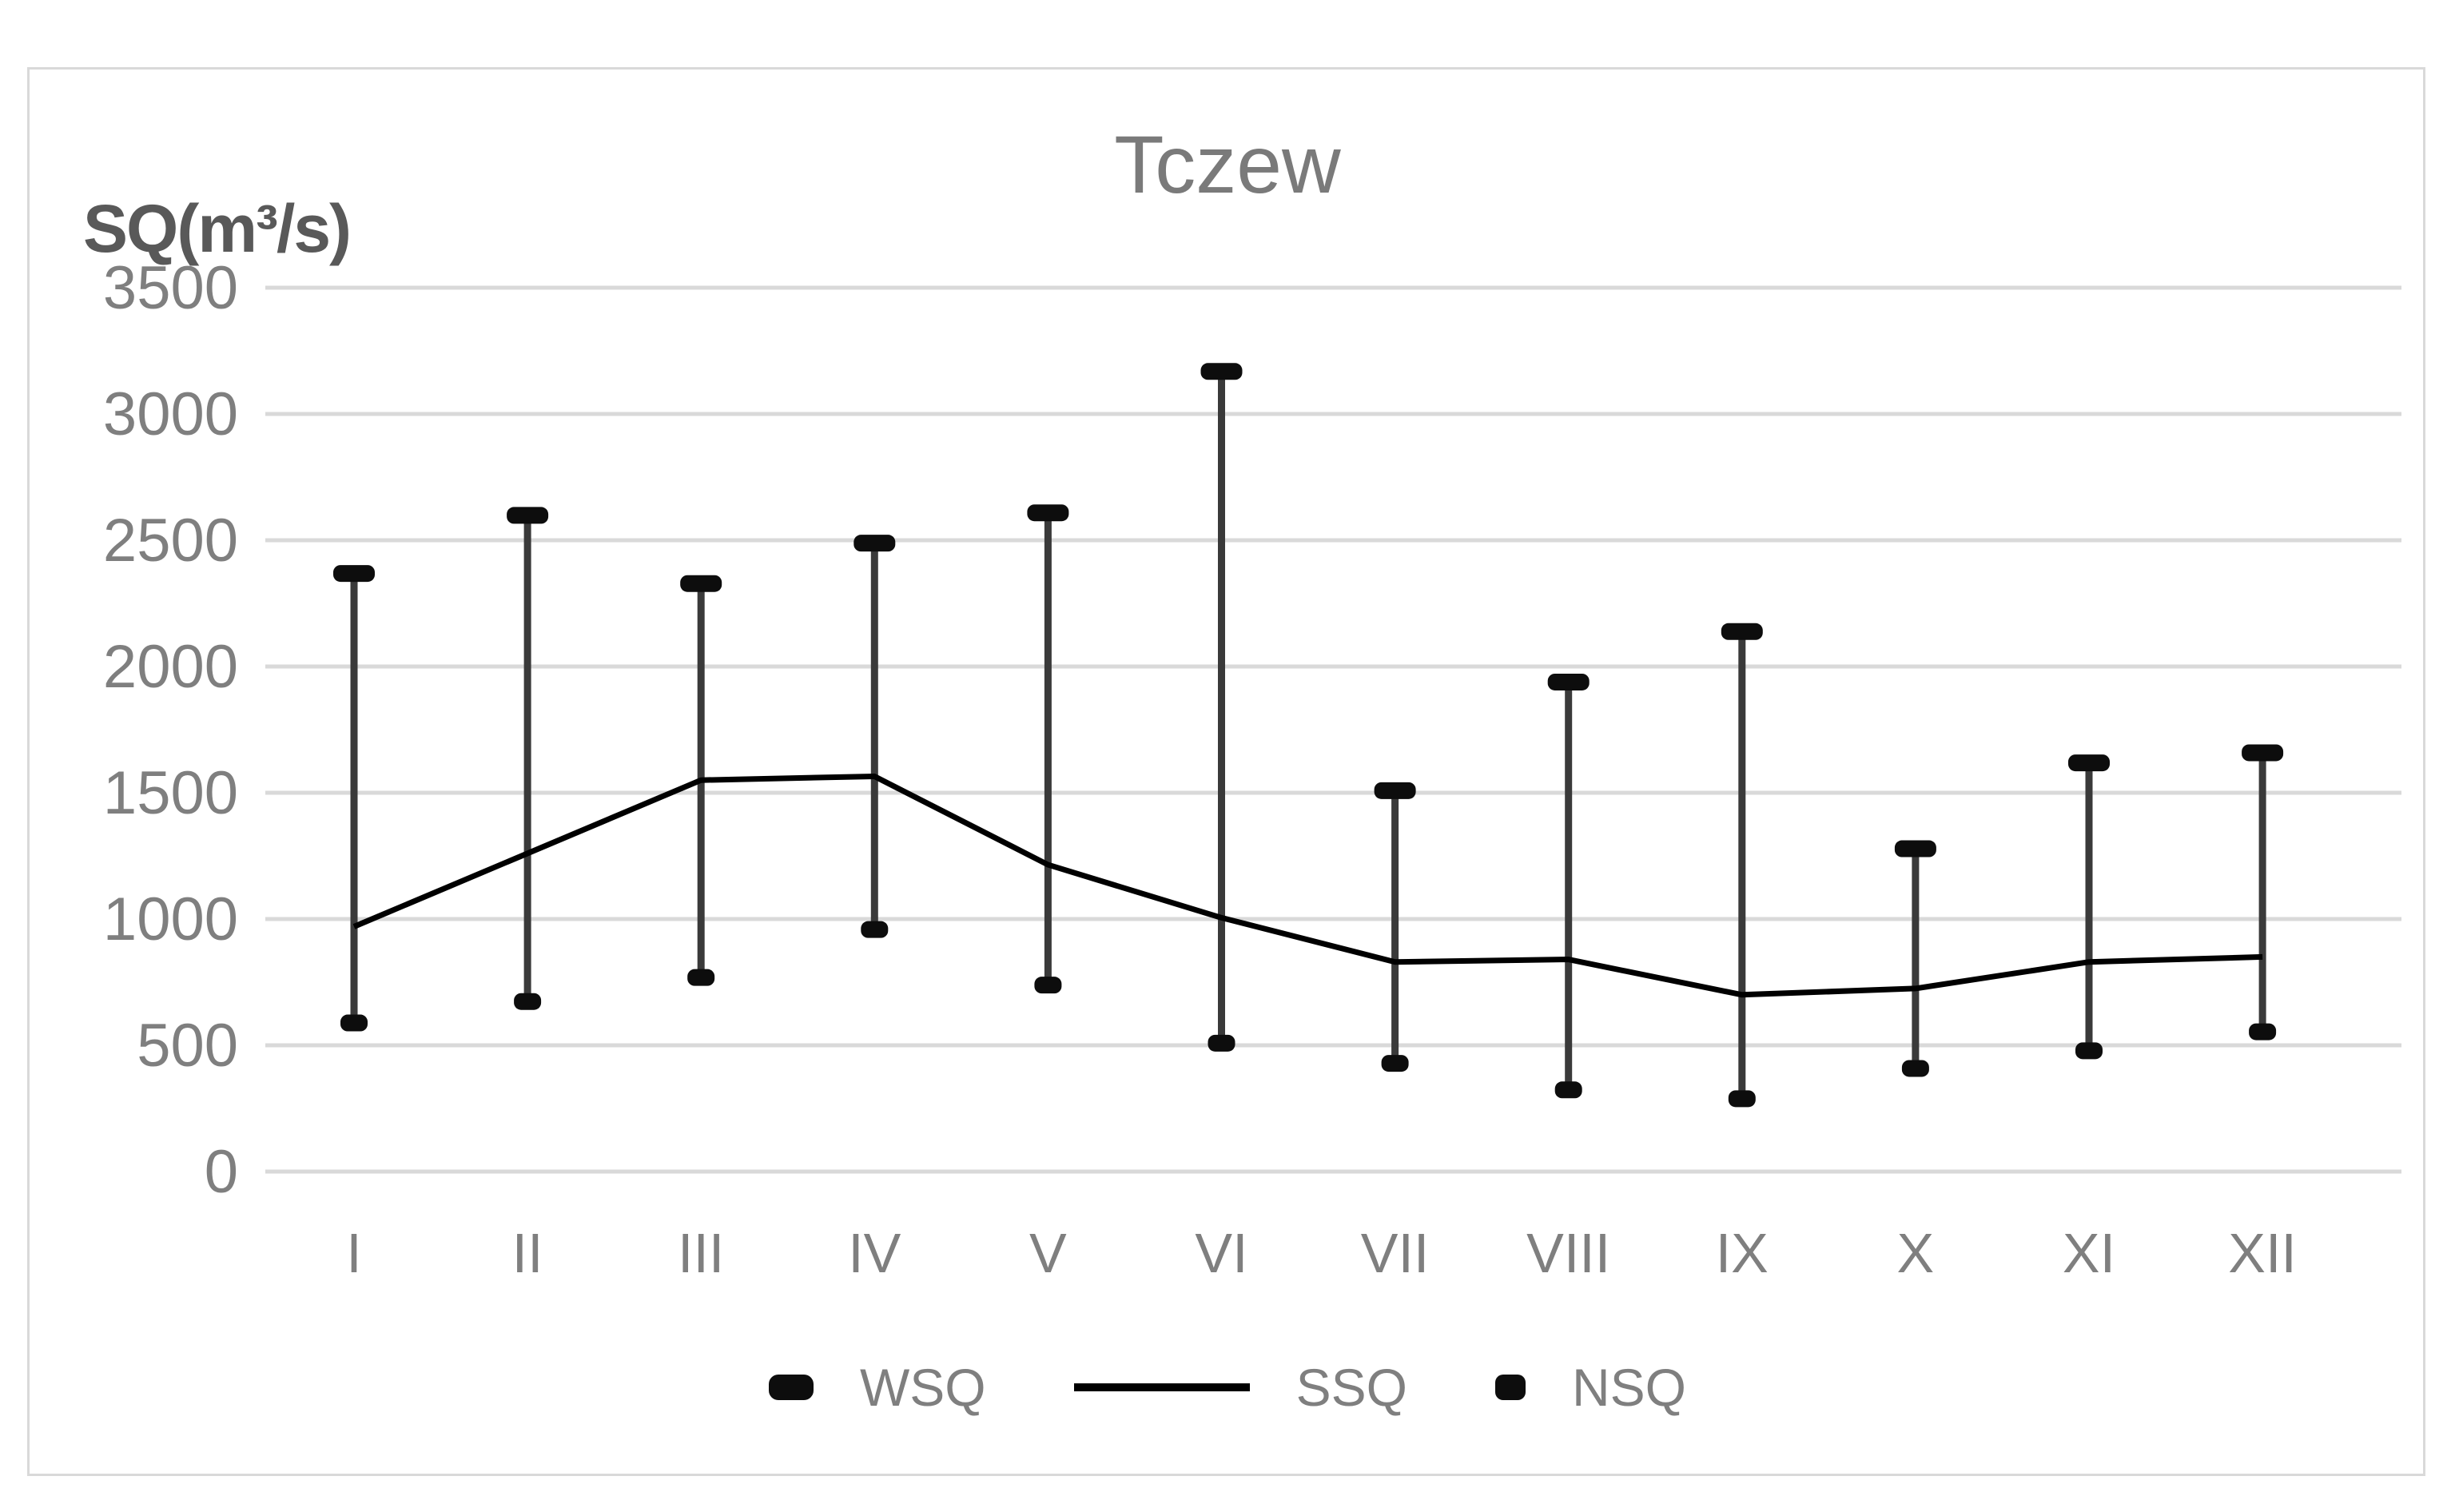 This screenshot has height=1512, width=2455. I want to click on x-tick-label: I, so click(354, 1253).